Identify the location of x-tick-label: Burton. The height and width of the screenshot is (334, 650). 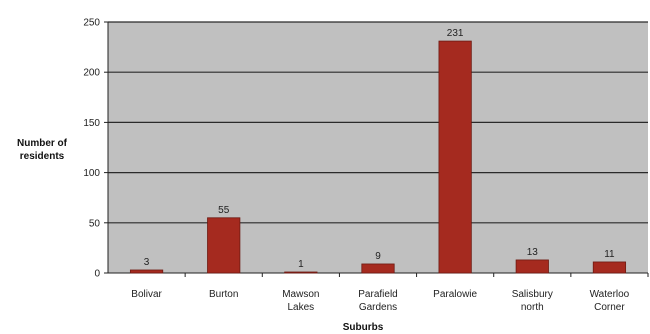
(223, 294).